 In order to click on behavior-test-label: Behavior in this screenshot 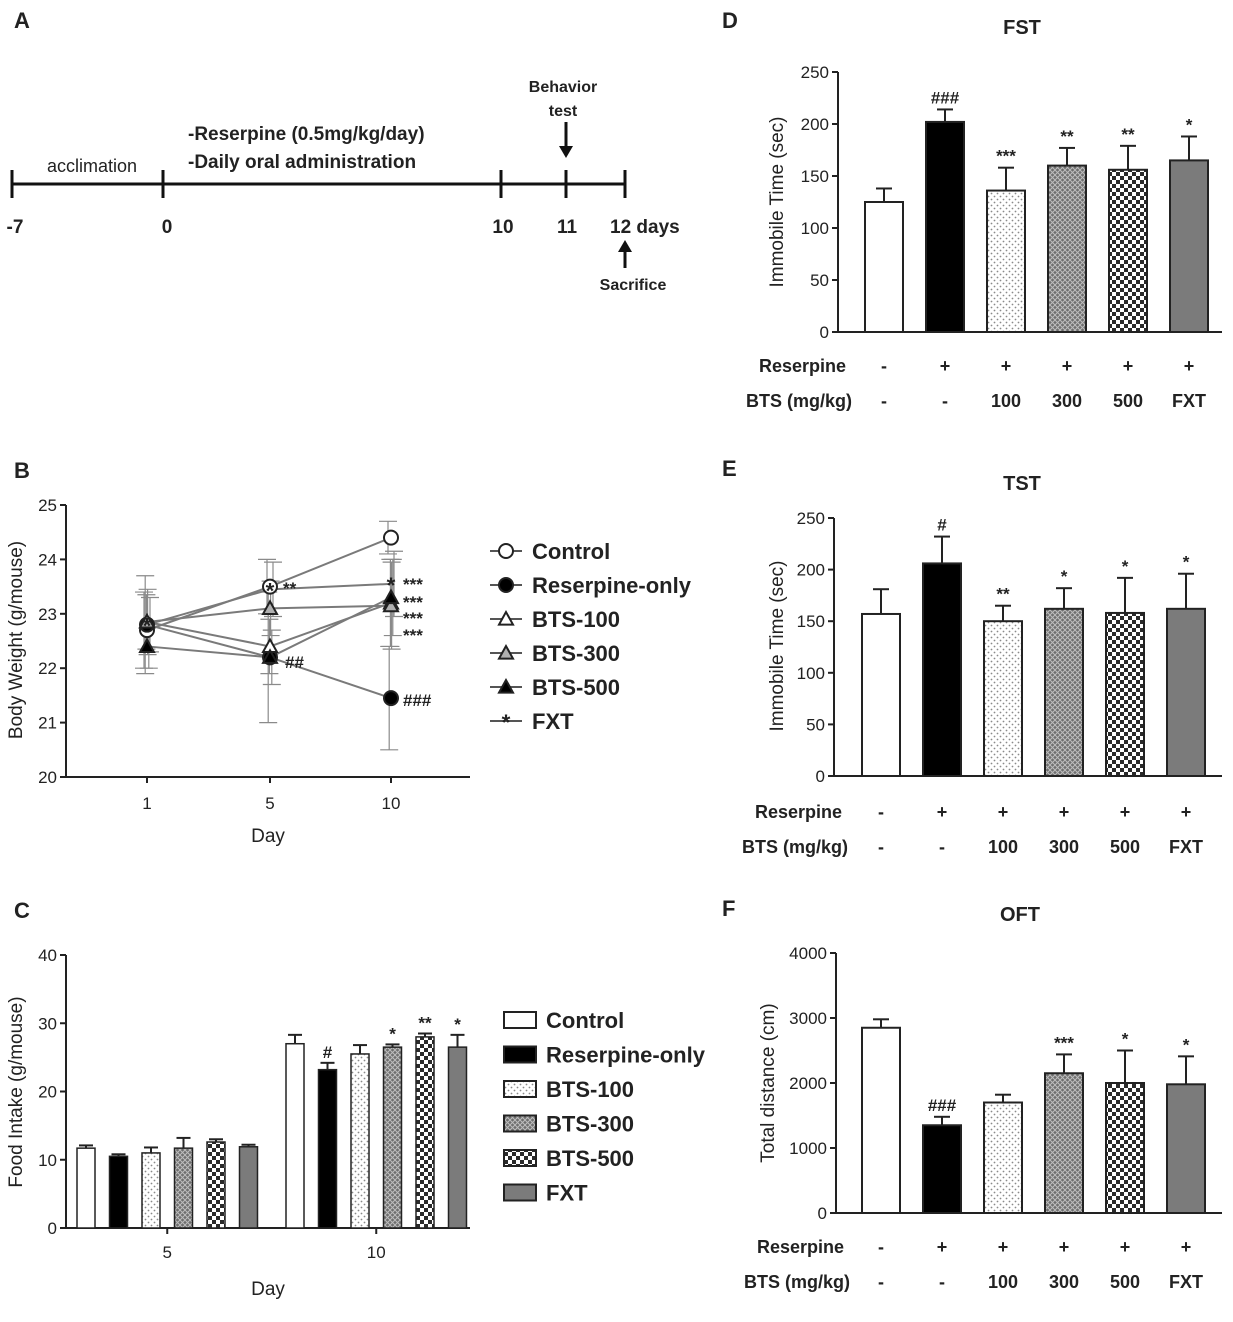, I will do `click(563, 87)`.